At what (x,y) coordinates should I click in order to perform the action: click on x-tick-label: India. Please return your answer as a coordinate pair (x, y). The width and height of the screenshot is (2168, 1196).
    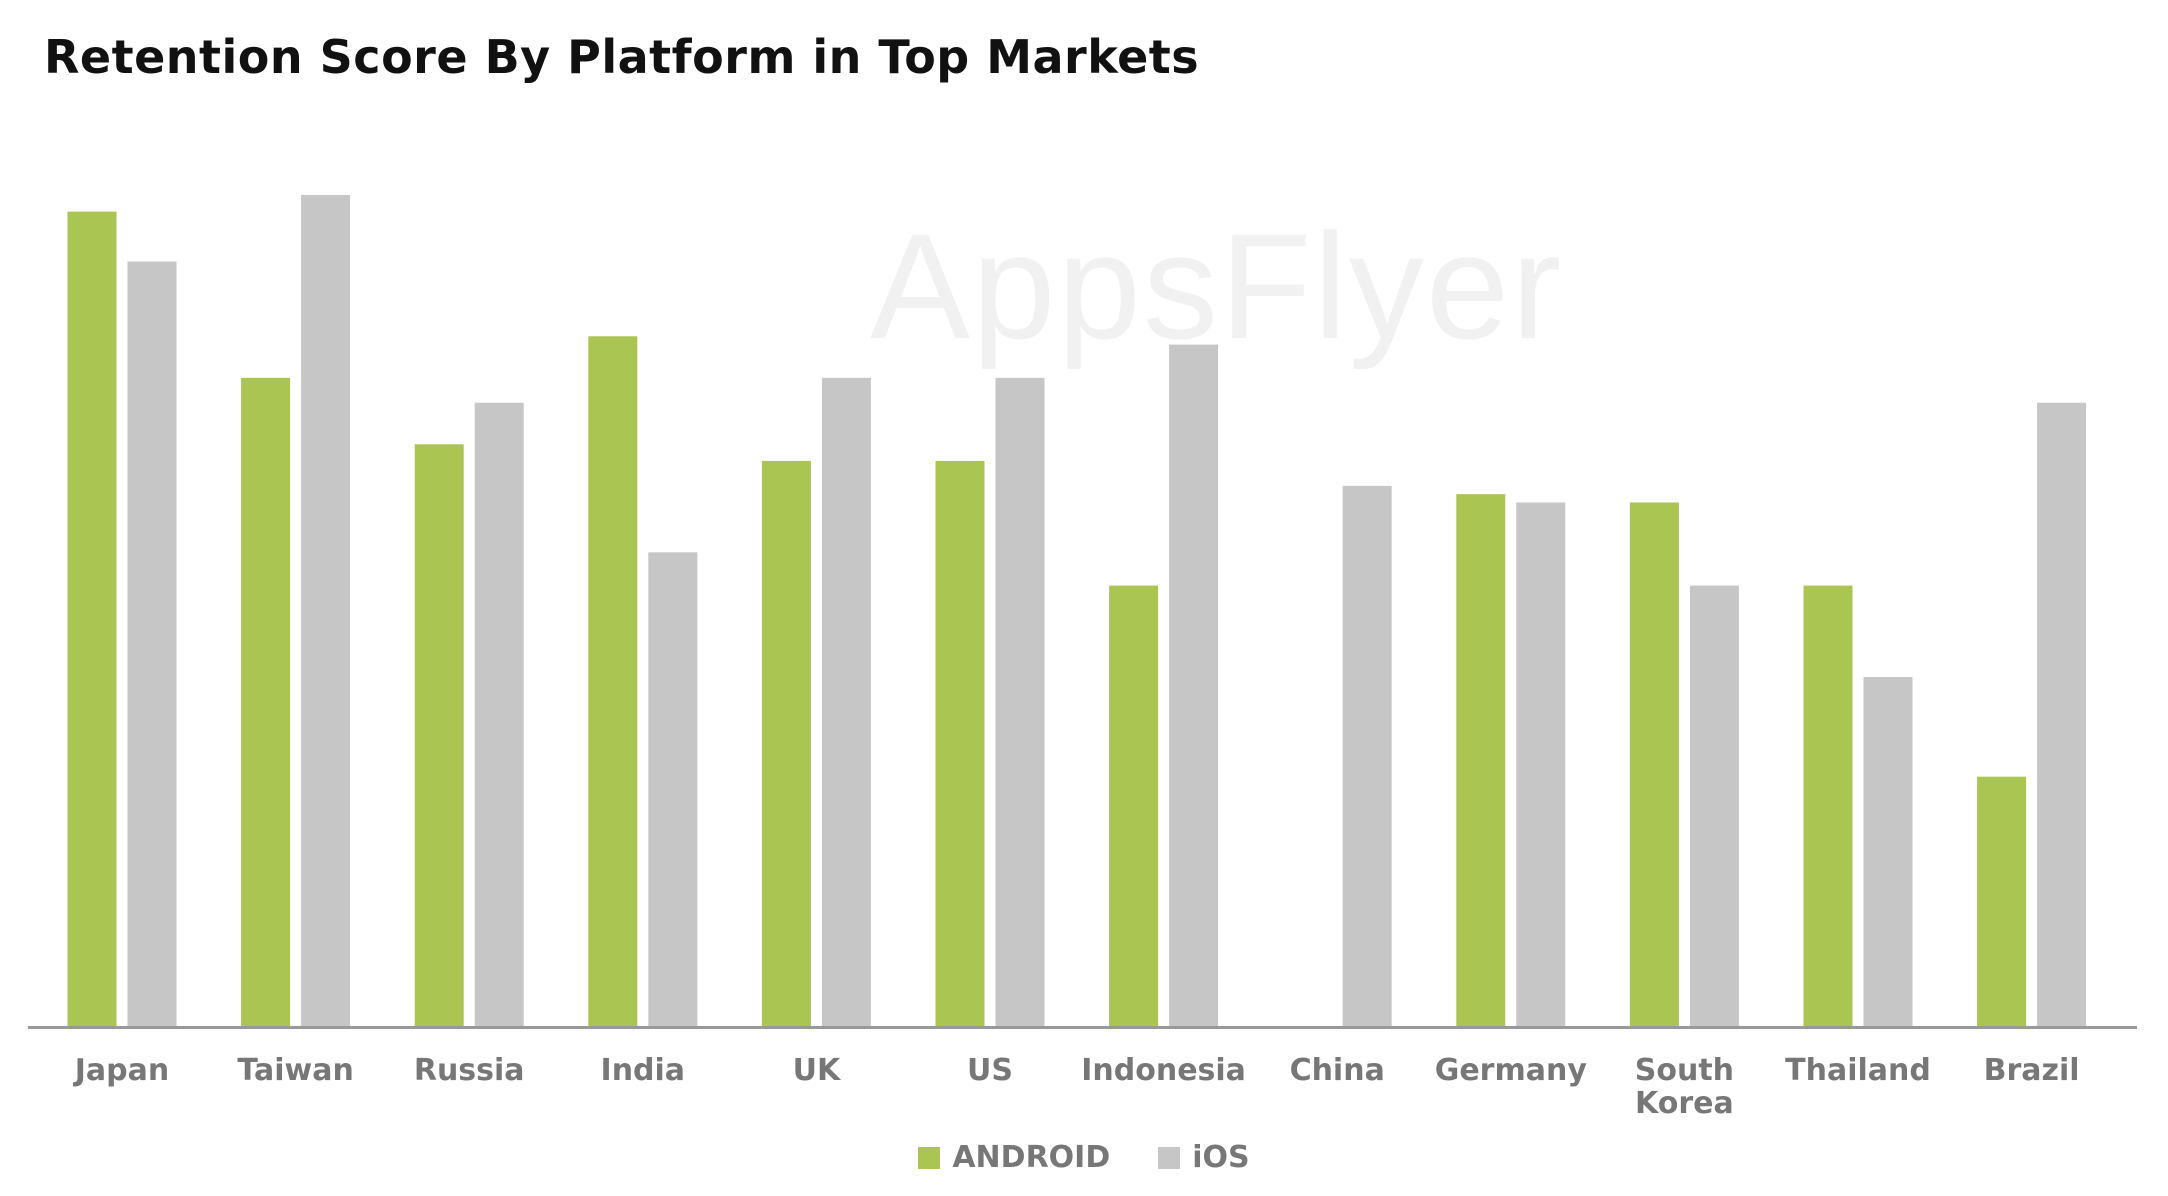
    Looking at the image, I should click on (643, 1070).